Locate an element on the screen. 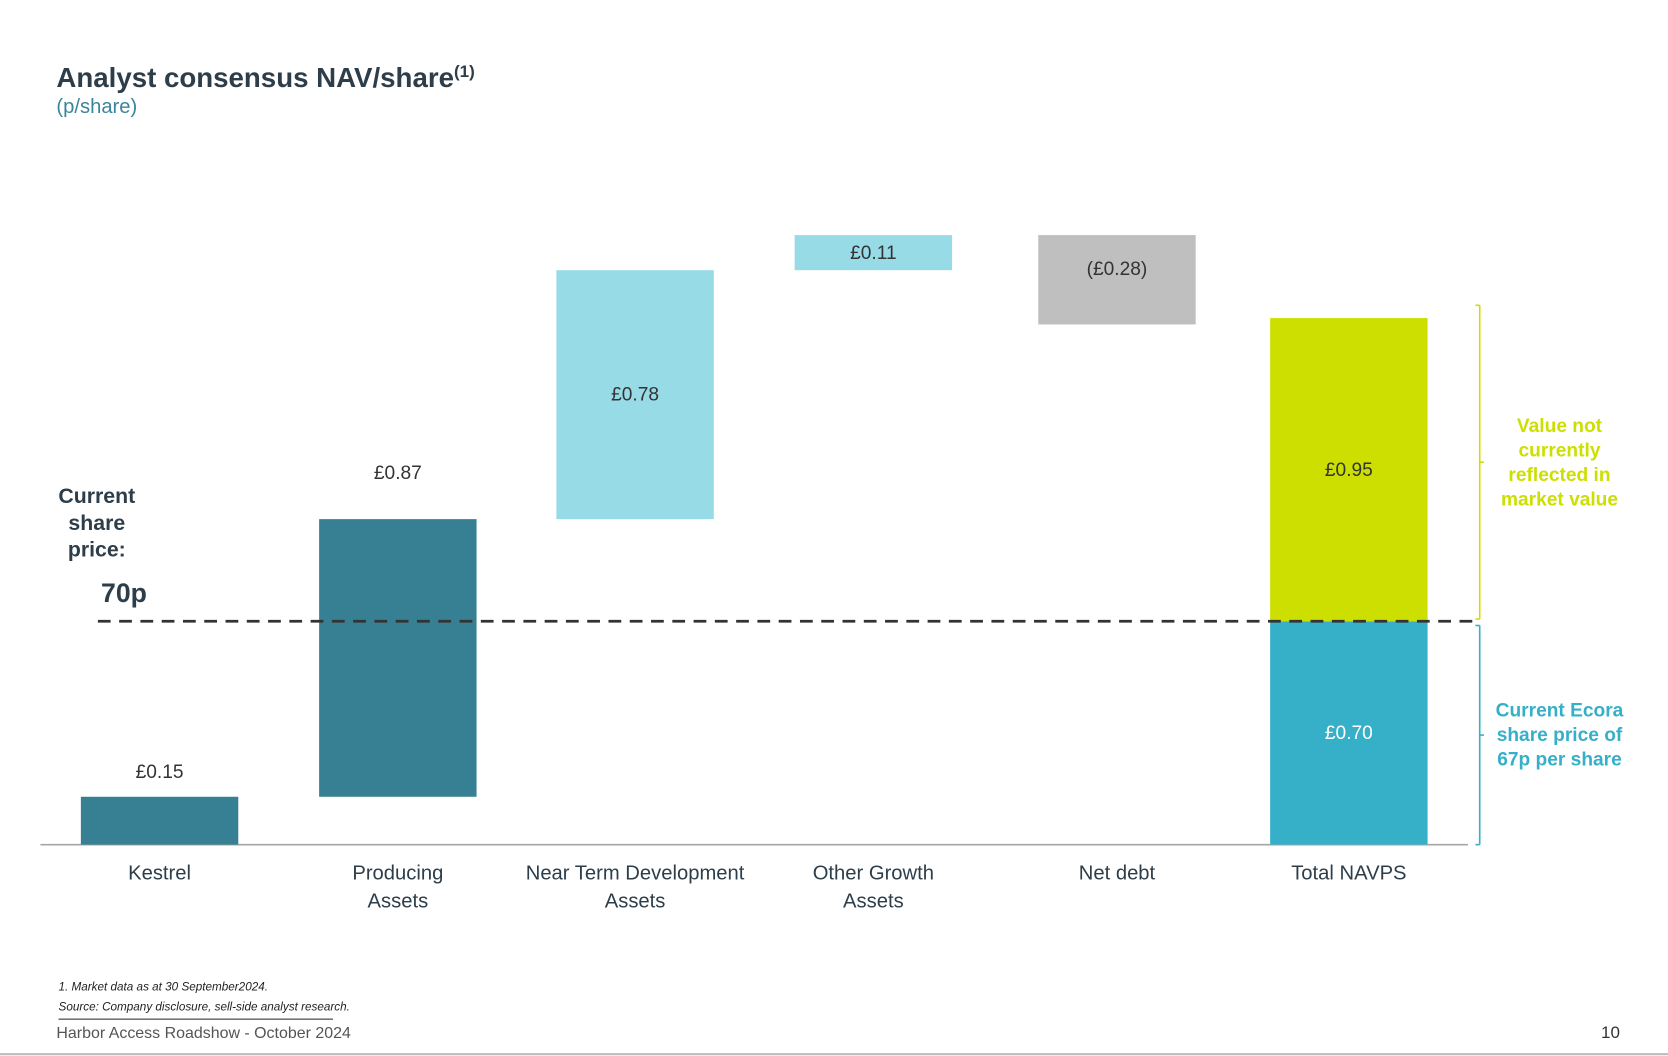 The height and width of the screenshot is (1056, 1668). value-label: £0.87 is located at coordinates (397, 473).